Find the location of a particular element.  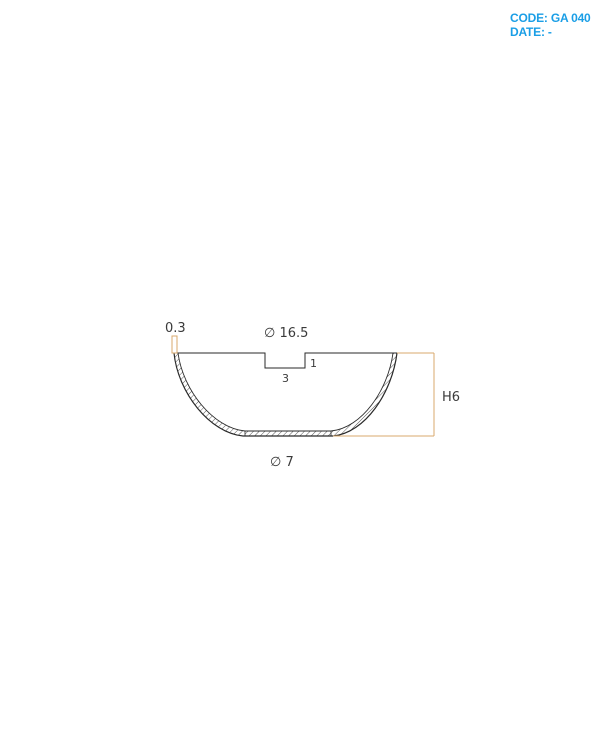

bowl-wall-section-right is located at coordinates (364, 394).